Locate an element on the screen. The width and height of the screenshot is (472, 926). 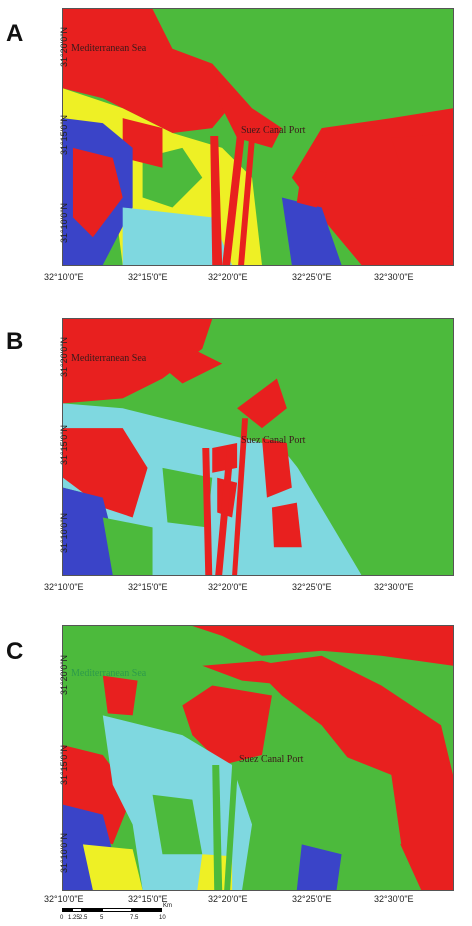
scale-tick-label: 1.25 is located at coordinates (74, 918).